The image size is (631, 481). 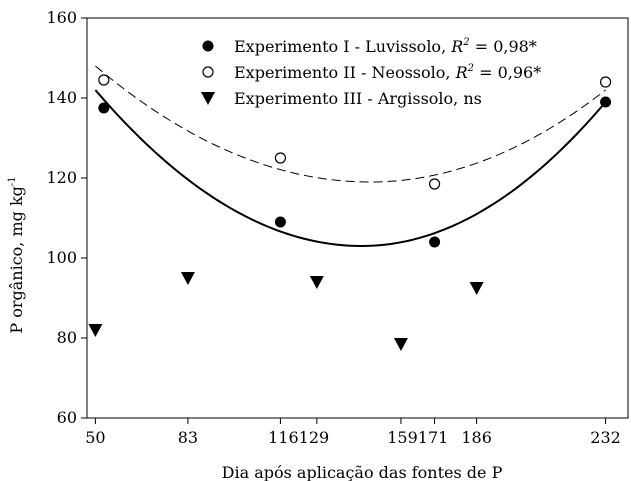 I want to click on legend-label-series-2: Experimento II - Neossolo, R2 = 0,96*, so click(x=387, y=72).